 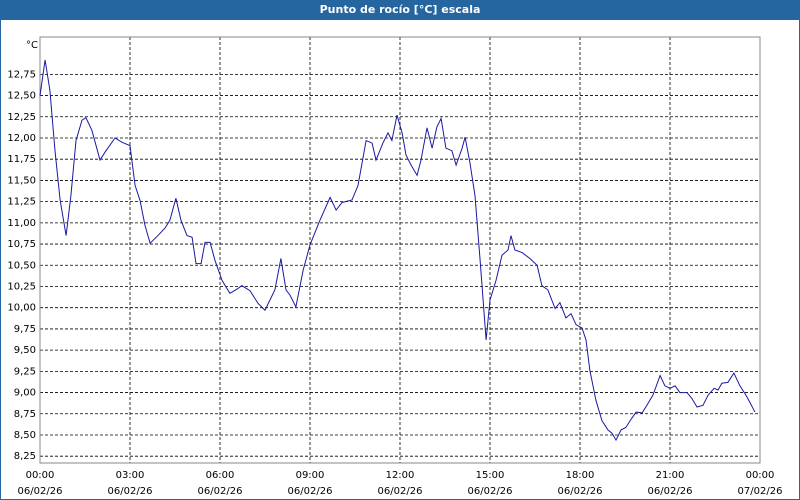 I want to click on chart-title: Punto de rocío [°C] escala, so click(x=400, y=9).